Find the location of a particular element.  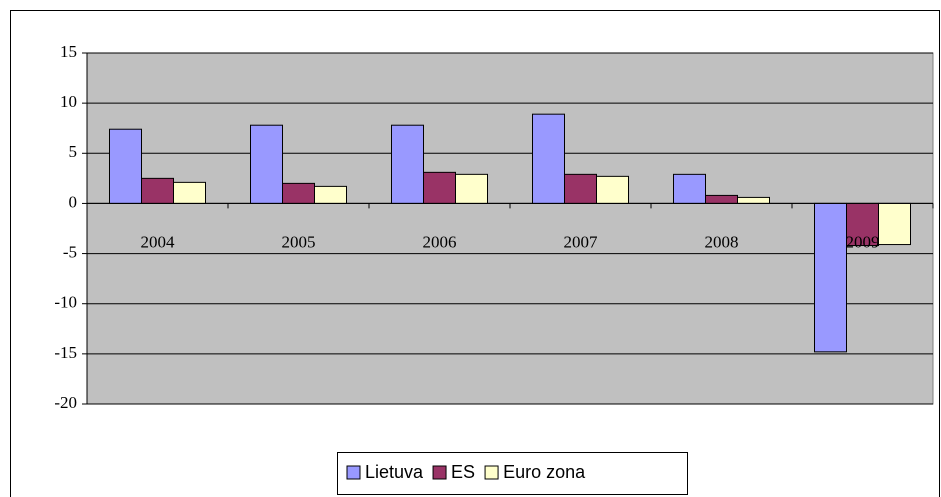

x-tick-label: 2008 is located at coordinates (722, 241).